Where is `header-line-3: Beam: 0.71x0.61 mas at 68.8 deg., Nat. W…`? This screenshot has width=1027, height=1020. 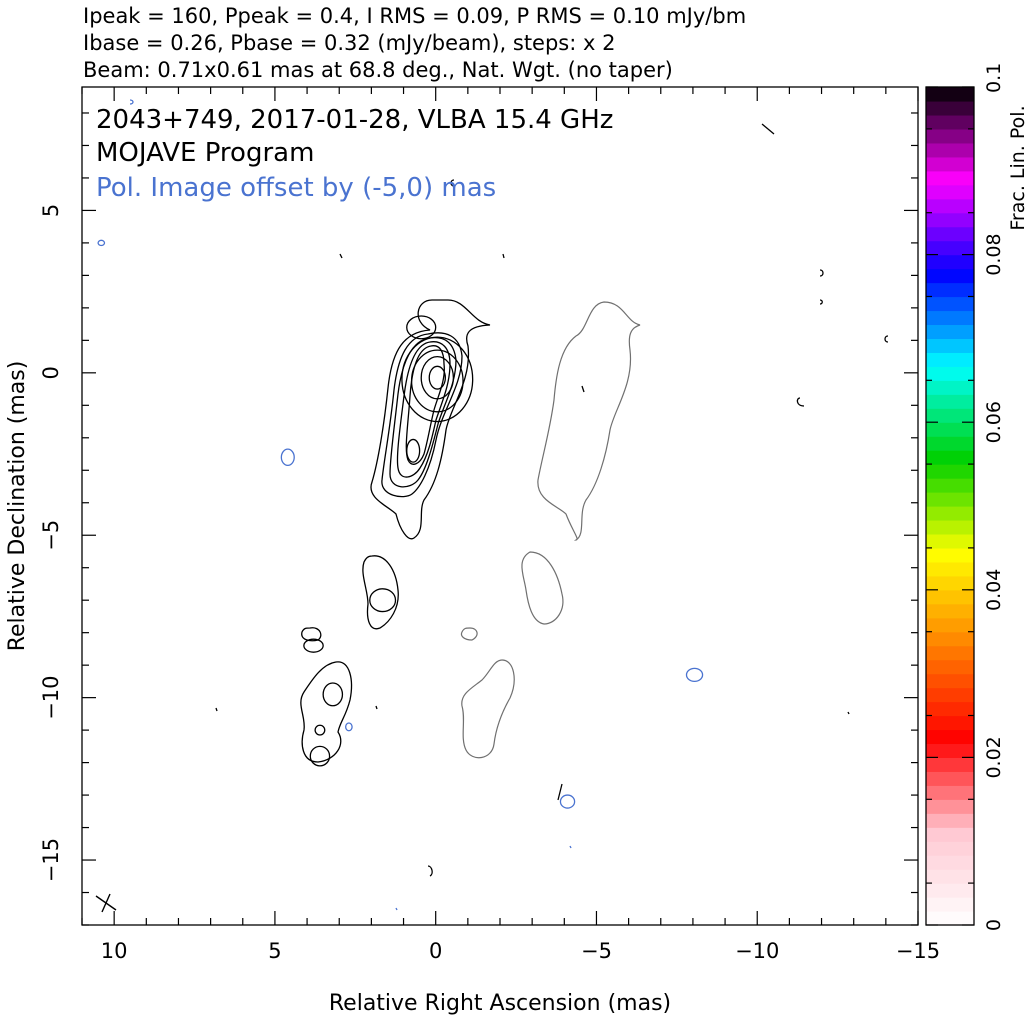 header-line-3: Beam: 0.71x0.61 mas at 68.8 deg., Nat. W… is located at coordinates (378, 70).